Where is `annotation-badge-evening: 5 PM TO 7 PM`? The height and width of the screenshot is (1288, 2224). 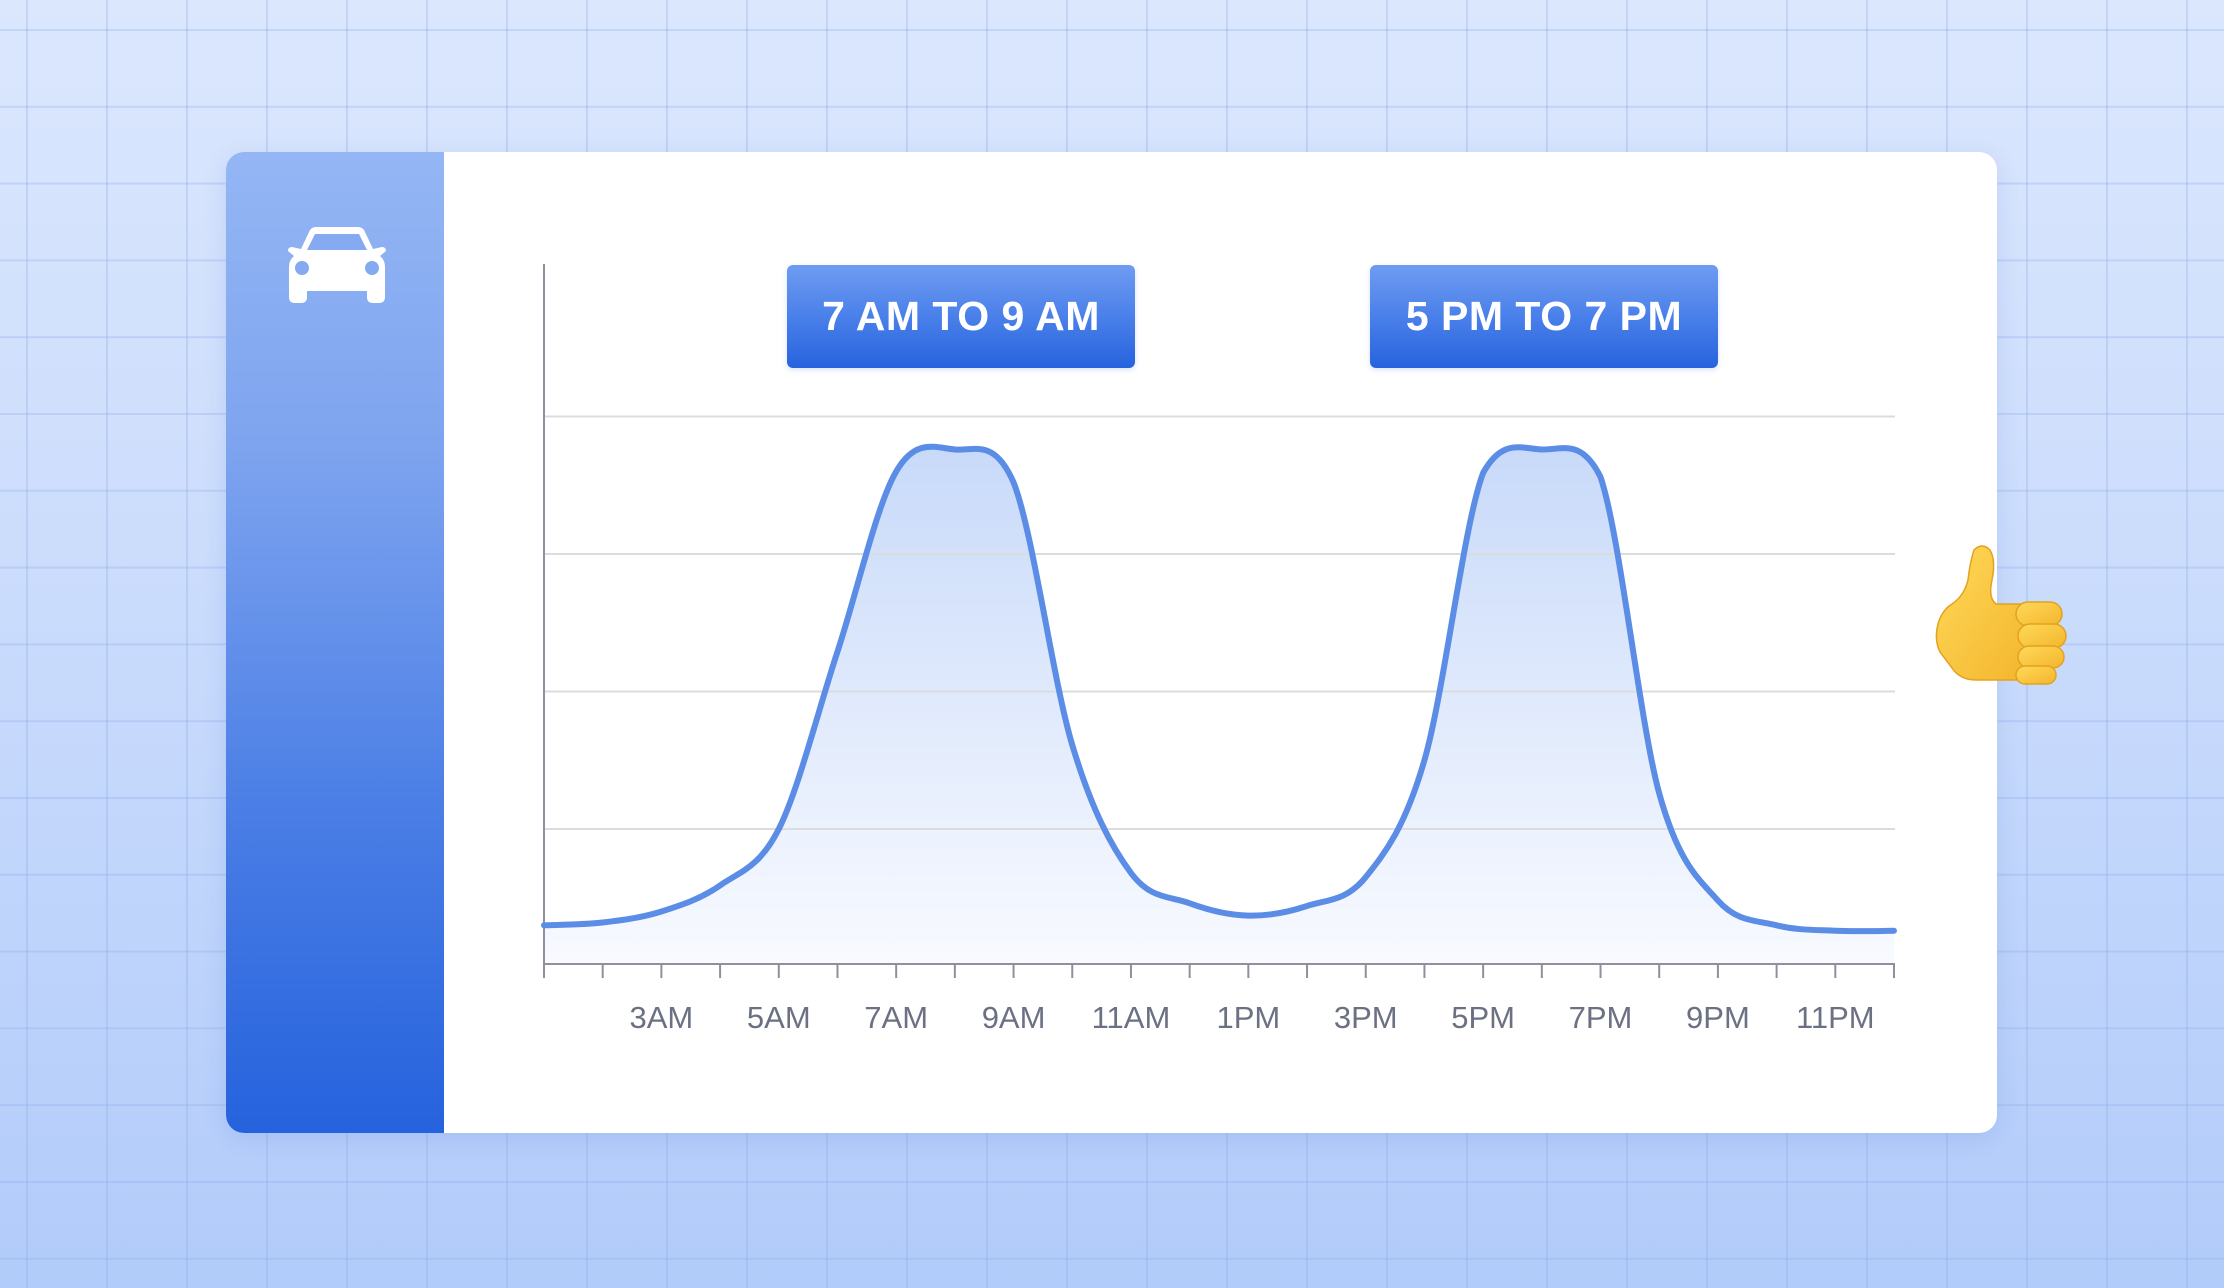
annotation-badge-evening: 5 PM TO 7 PM is located at coordinates (1544, 316).